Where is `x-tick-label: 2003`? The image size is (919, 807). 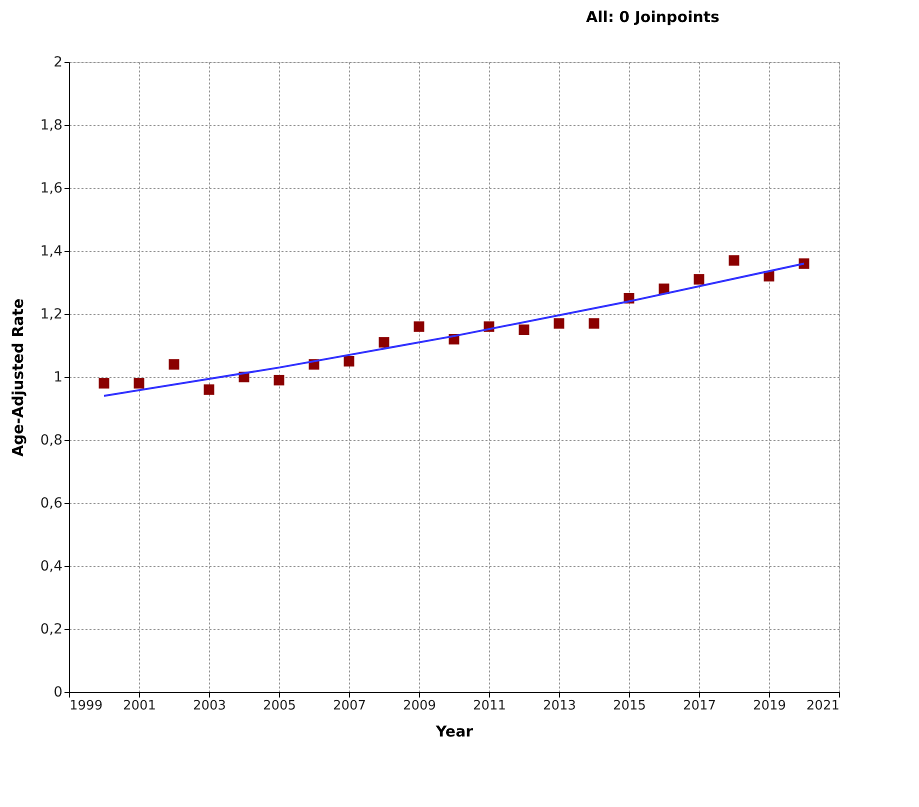 x-tick-label: 2003 is located at coordinates (209, 706).